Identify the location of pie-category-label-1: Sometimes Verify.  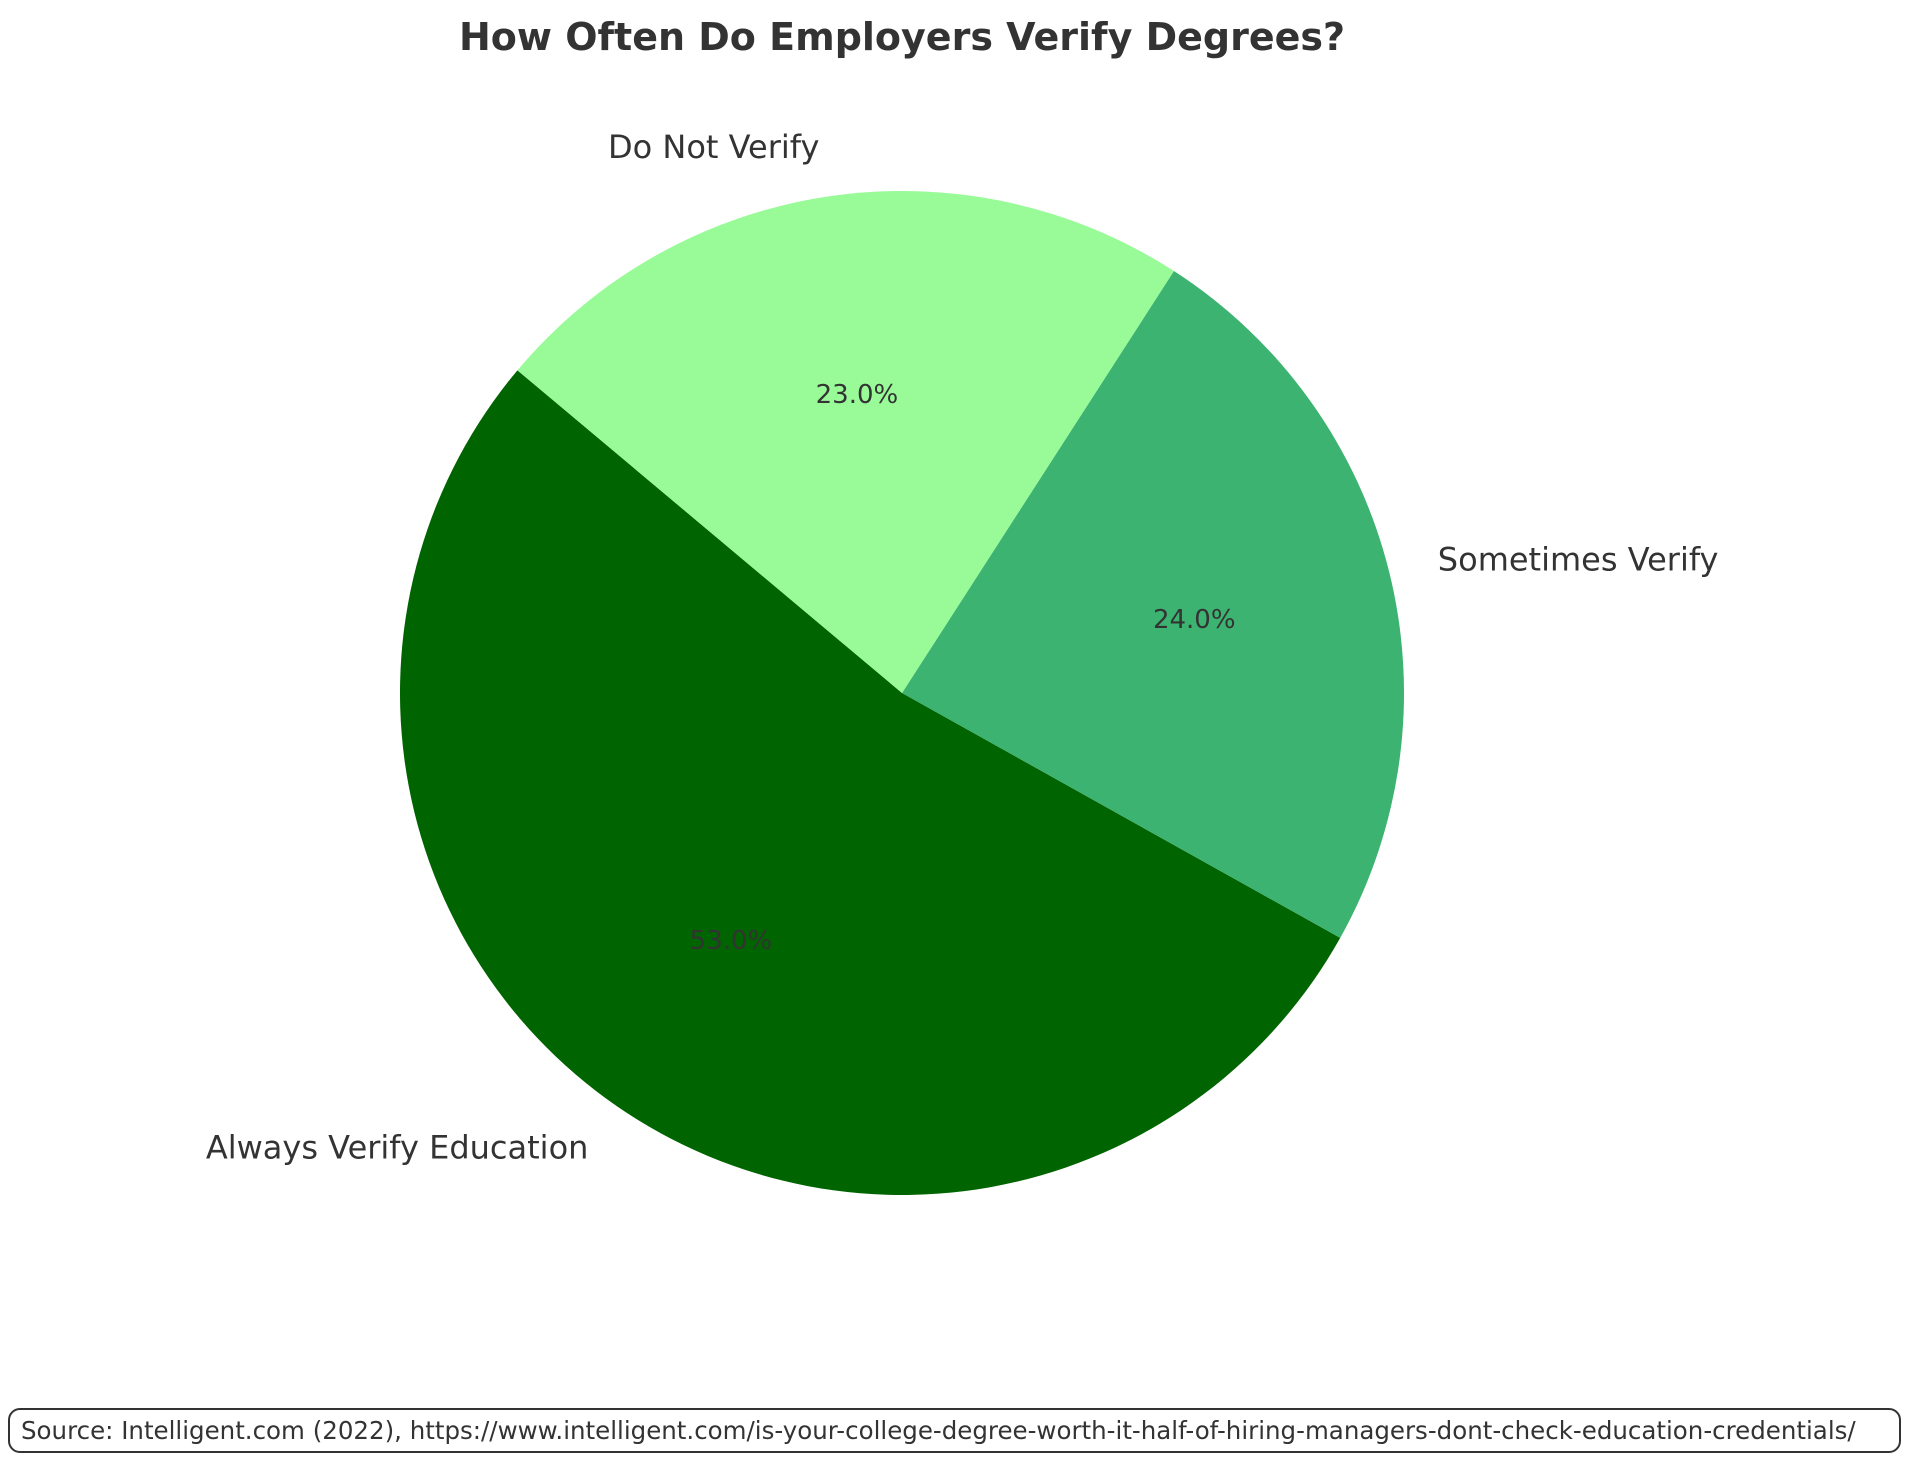
(1578, 559).